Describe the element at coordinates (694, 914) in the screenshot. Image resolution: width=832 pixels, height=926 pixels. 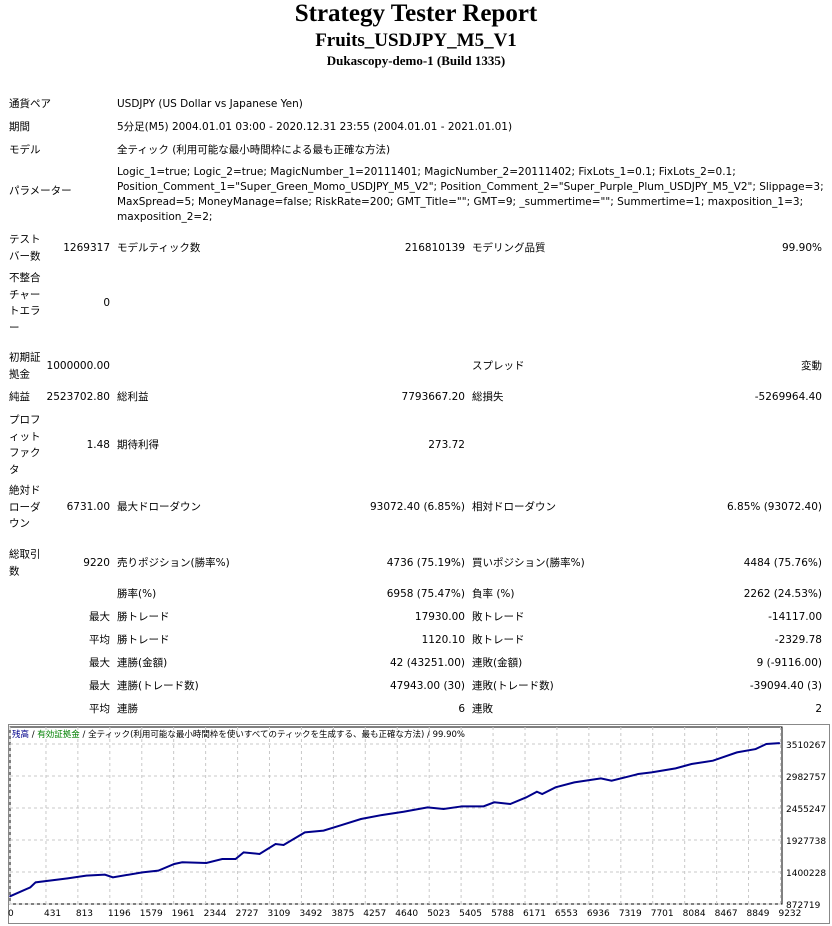
I see `x-tick-label: 8084` at that location.